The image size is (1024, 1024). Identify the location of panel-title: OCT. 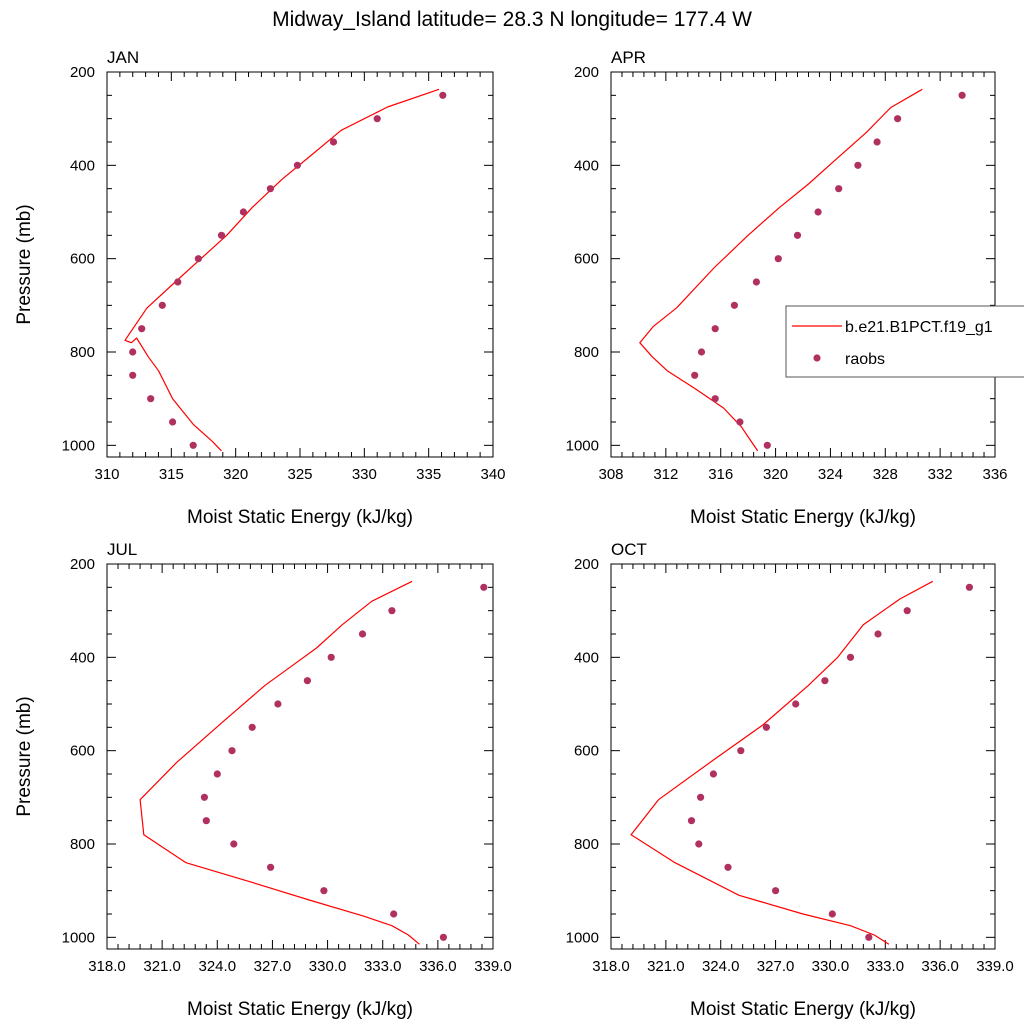
(629, 549).